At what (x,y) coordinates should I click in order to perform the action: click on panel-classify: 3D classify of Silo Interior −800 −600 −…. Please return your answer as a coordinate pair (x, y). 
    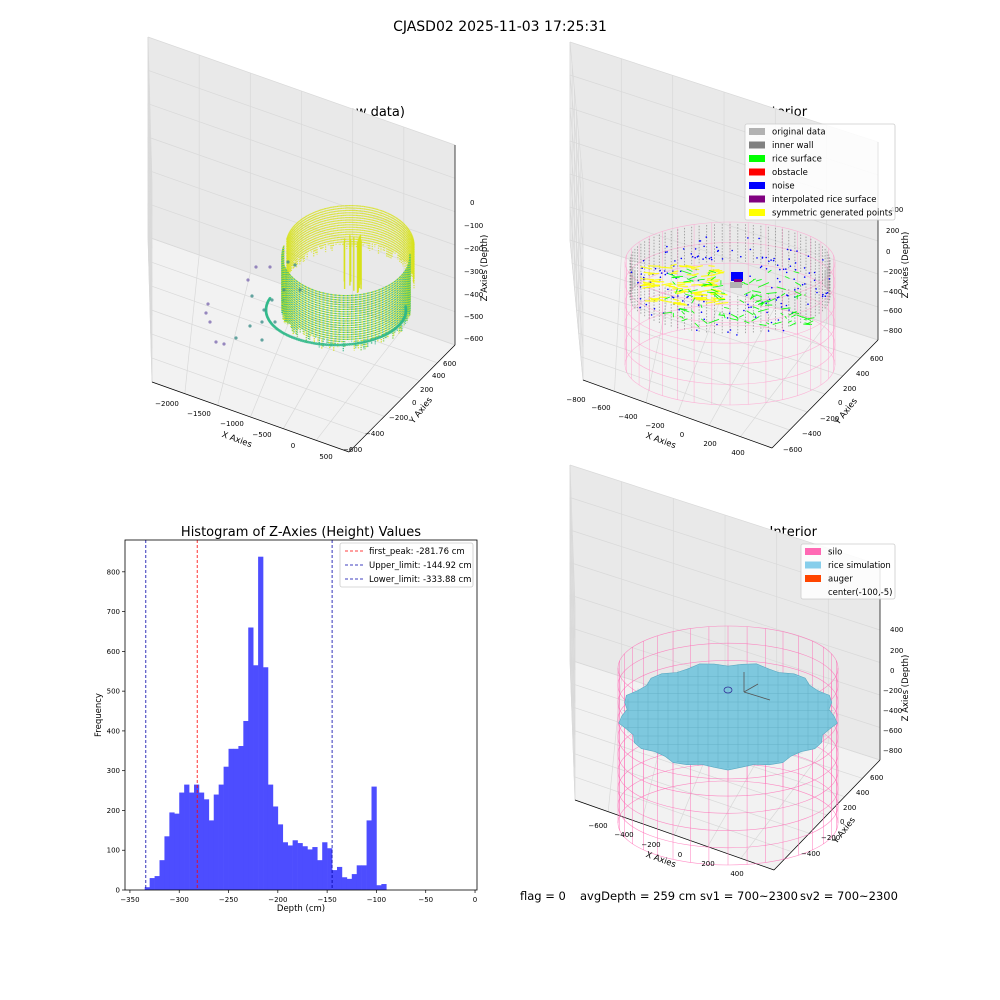
    Looking at the image, I should click on (738, 249).